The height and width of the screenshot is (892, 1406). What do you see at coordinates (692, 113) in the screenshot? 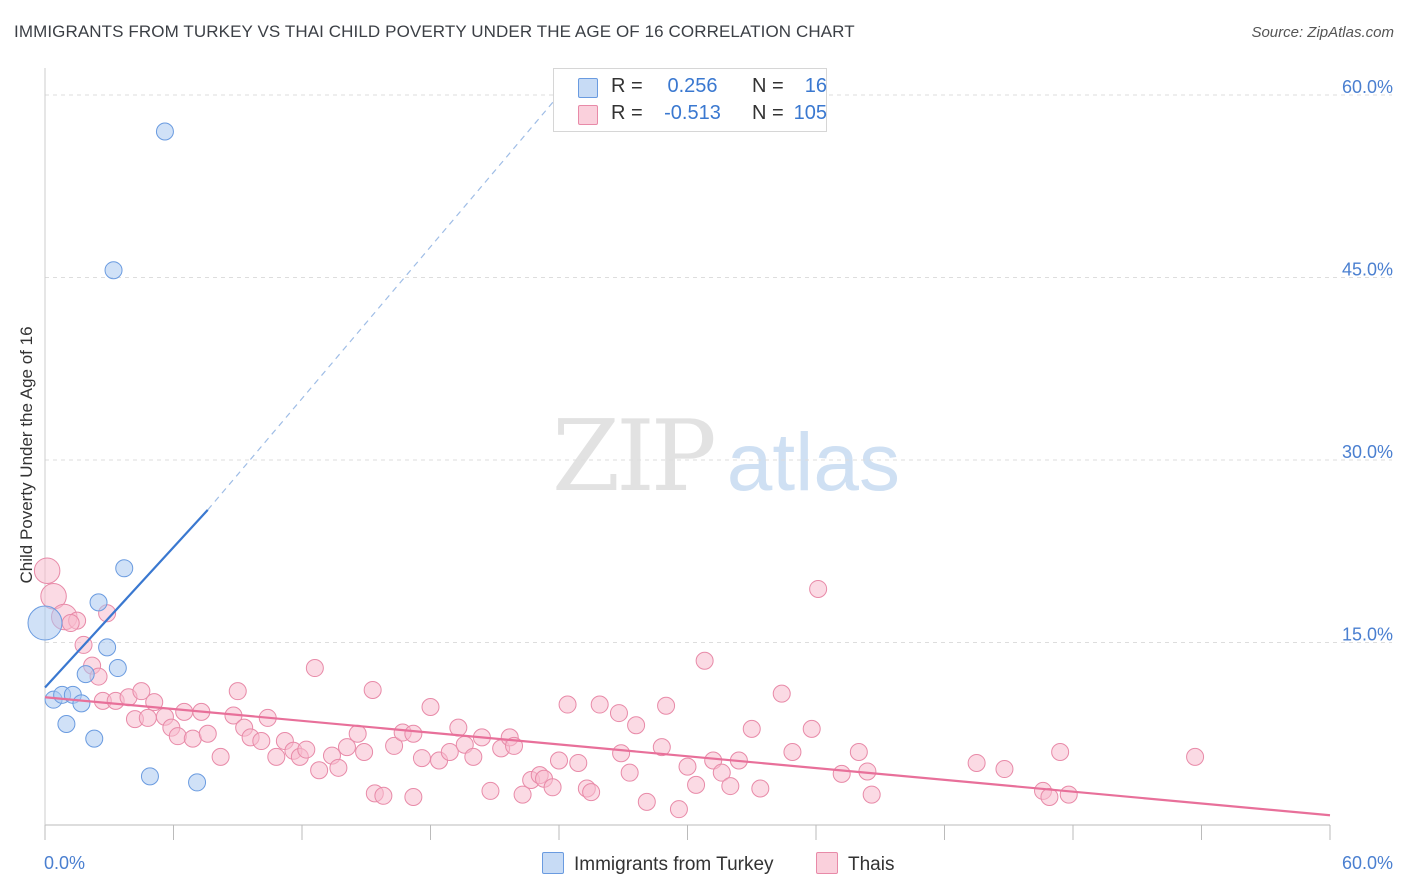
I see `legend-r-value-thais: -0.513` at bounding box center [692, 113].